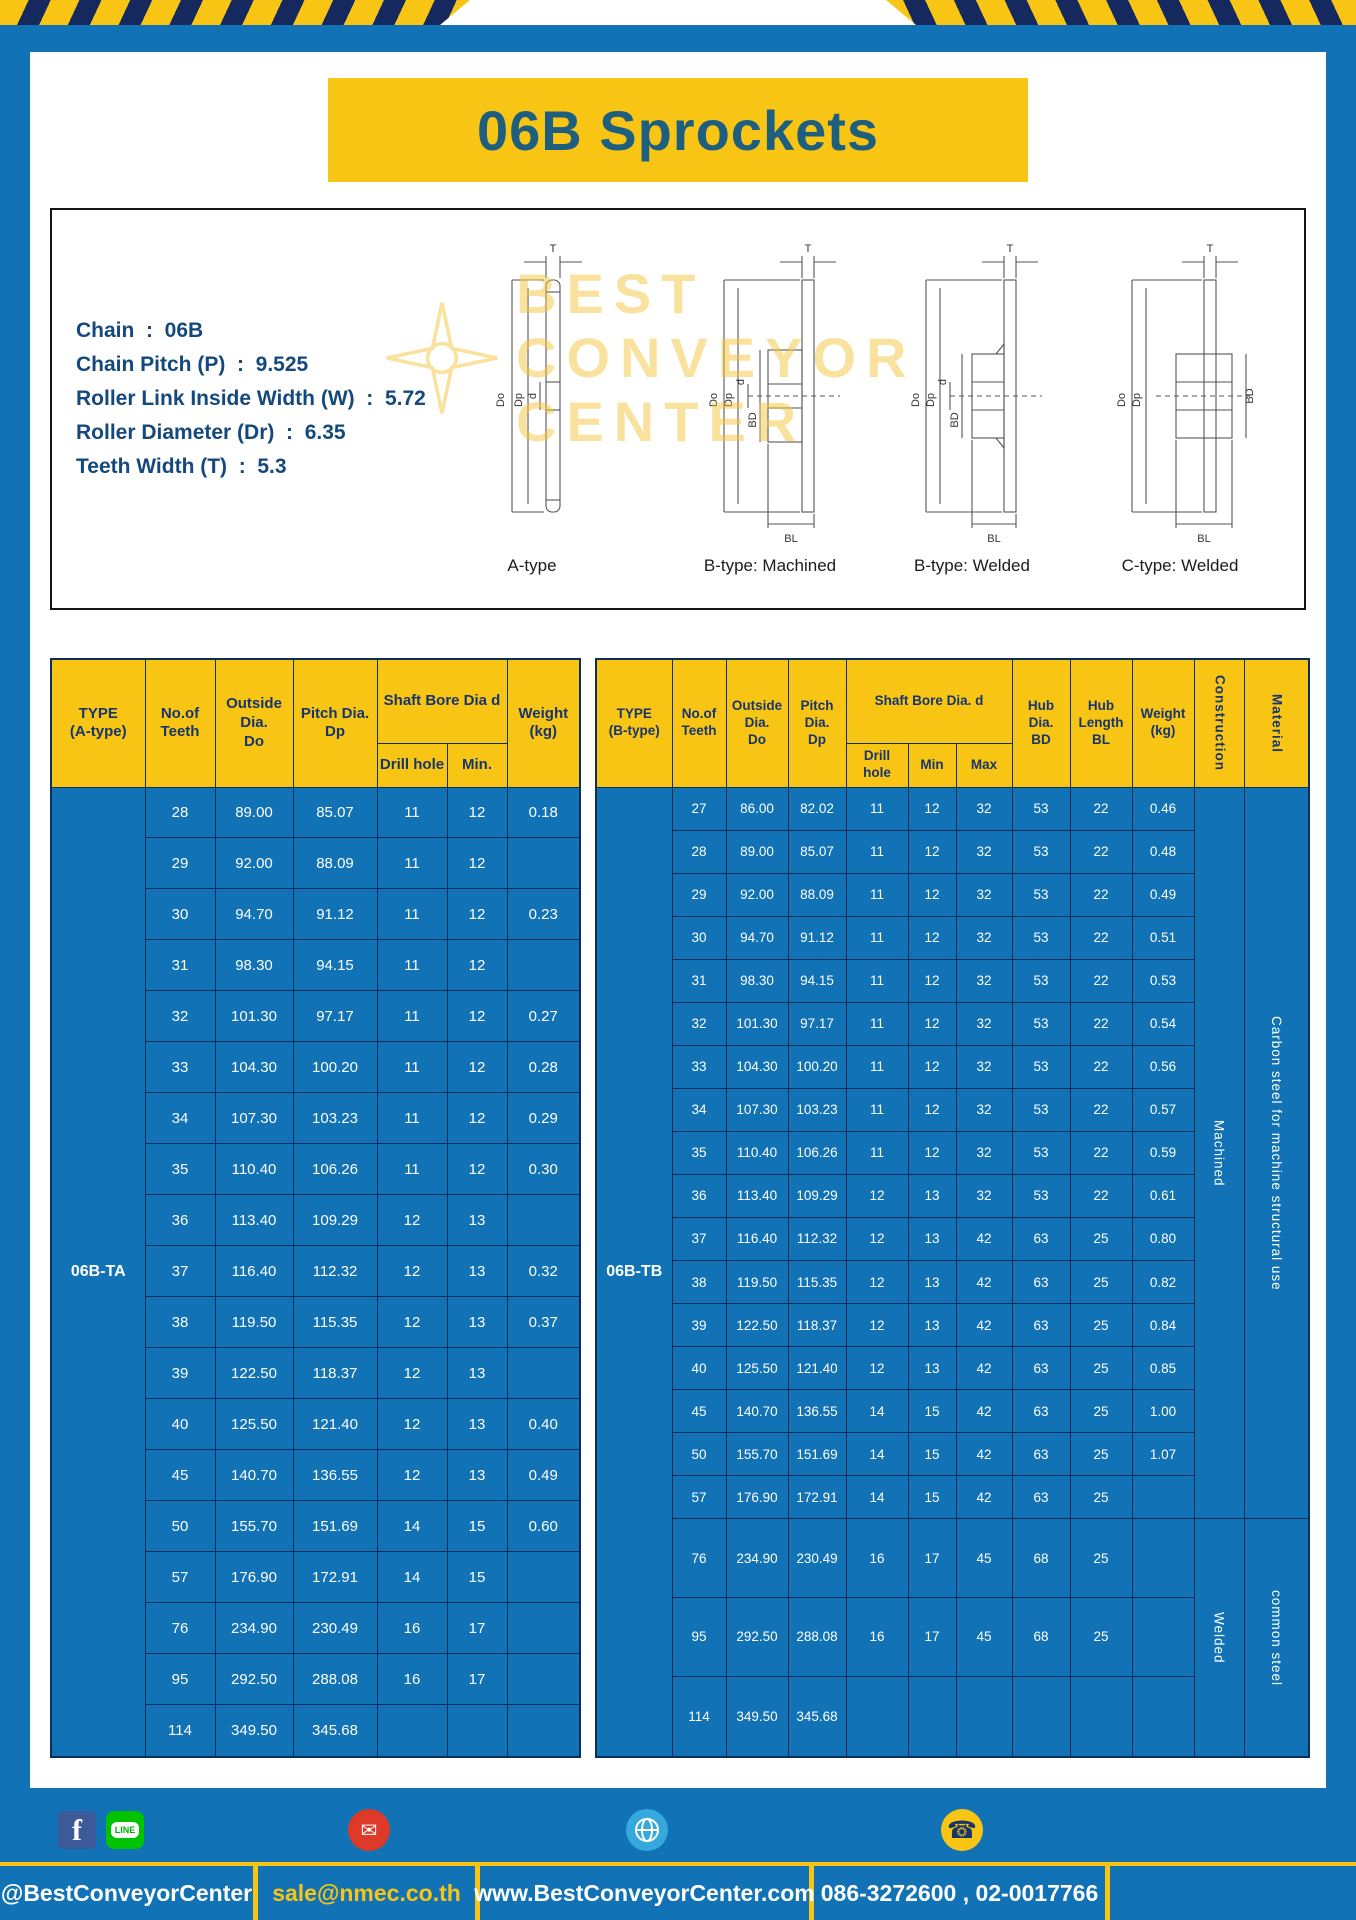 This screenshot has height=1920, width=1356. What do you see at coordinates (699, 723) in the screenshot?
I see `col-header-teeth: No.of Teeth` at bounding box center [699, 723].